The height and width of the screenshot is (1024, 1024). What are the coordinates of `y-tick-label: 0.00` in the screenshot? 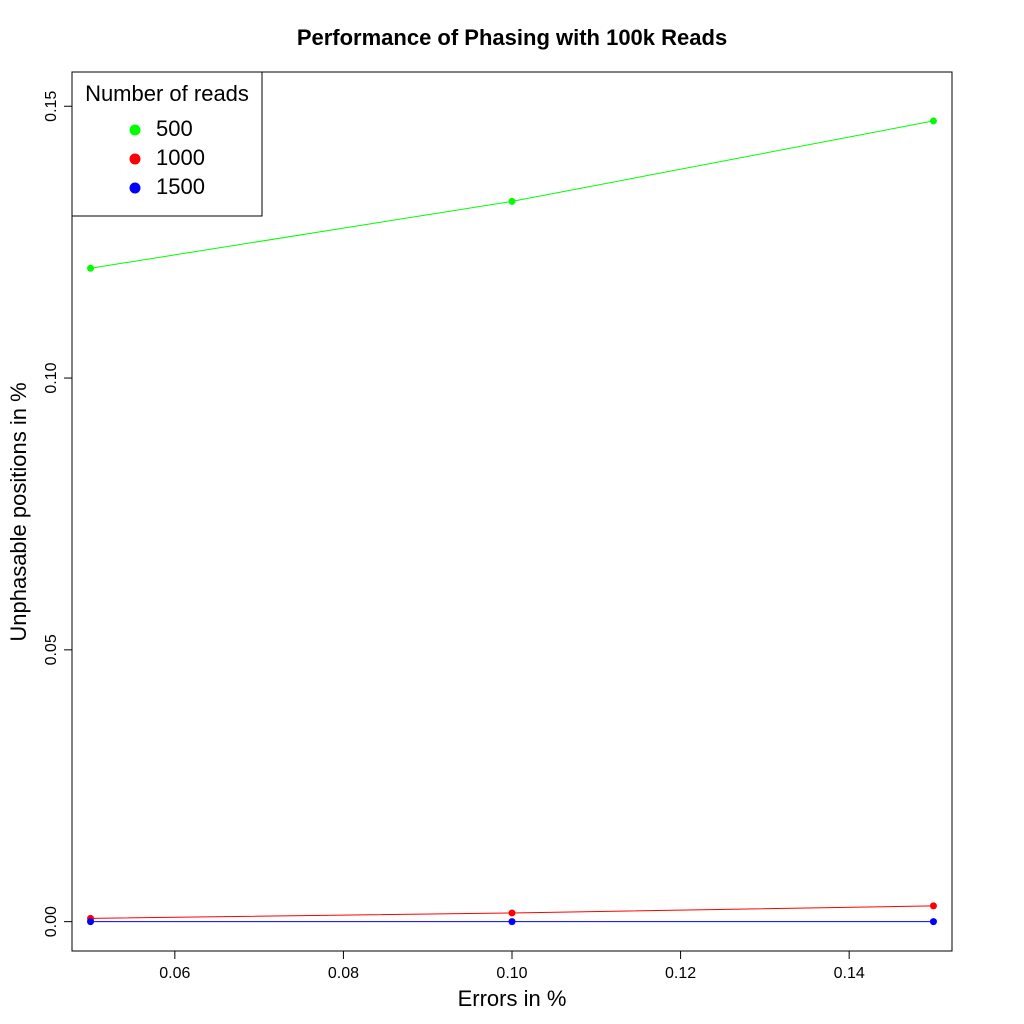 It's located at (51, 921).